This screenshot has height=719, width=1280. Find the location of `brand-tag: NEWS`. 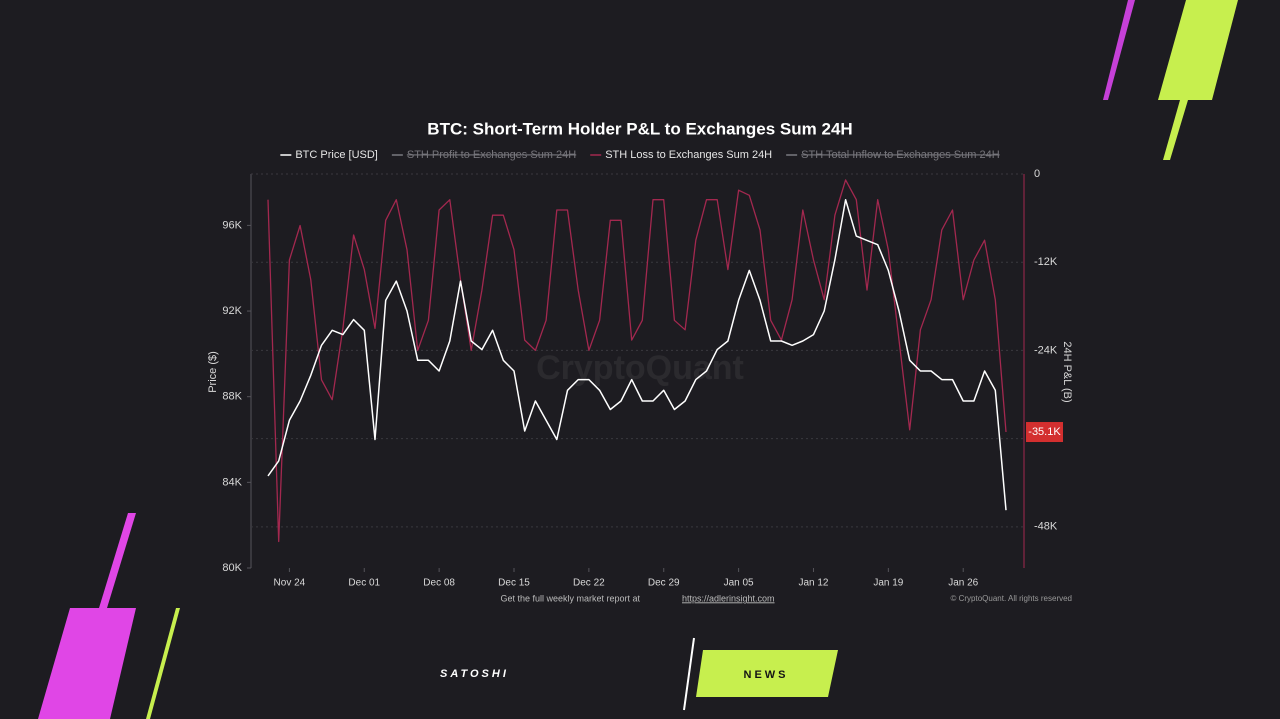

brand-tag: NEWS is located at coordinates (766, 675).